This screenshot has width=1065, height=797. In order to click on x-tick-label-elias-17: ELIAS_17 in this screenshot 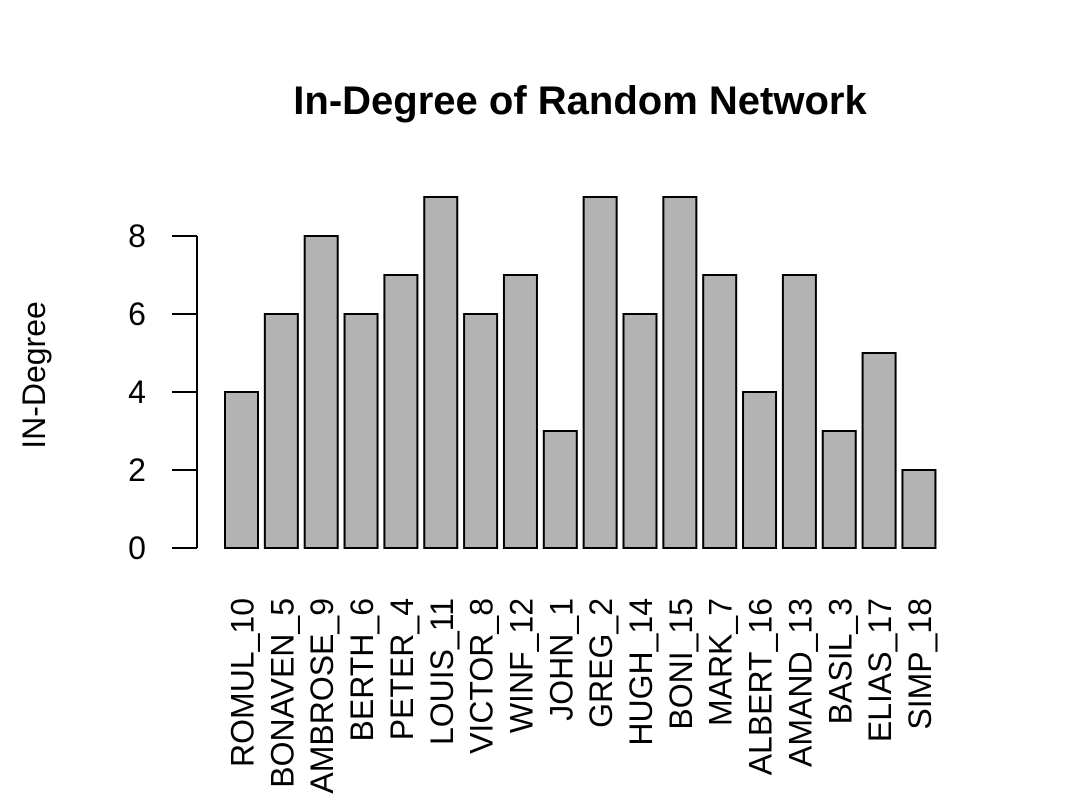, I will do `click(880, 670)`.